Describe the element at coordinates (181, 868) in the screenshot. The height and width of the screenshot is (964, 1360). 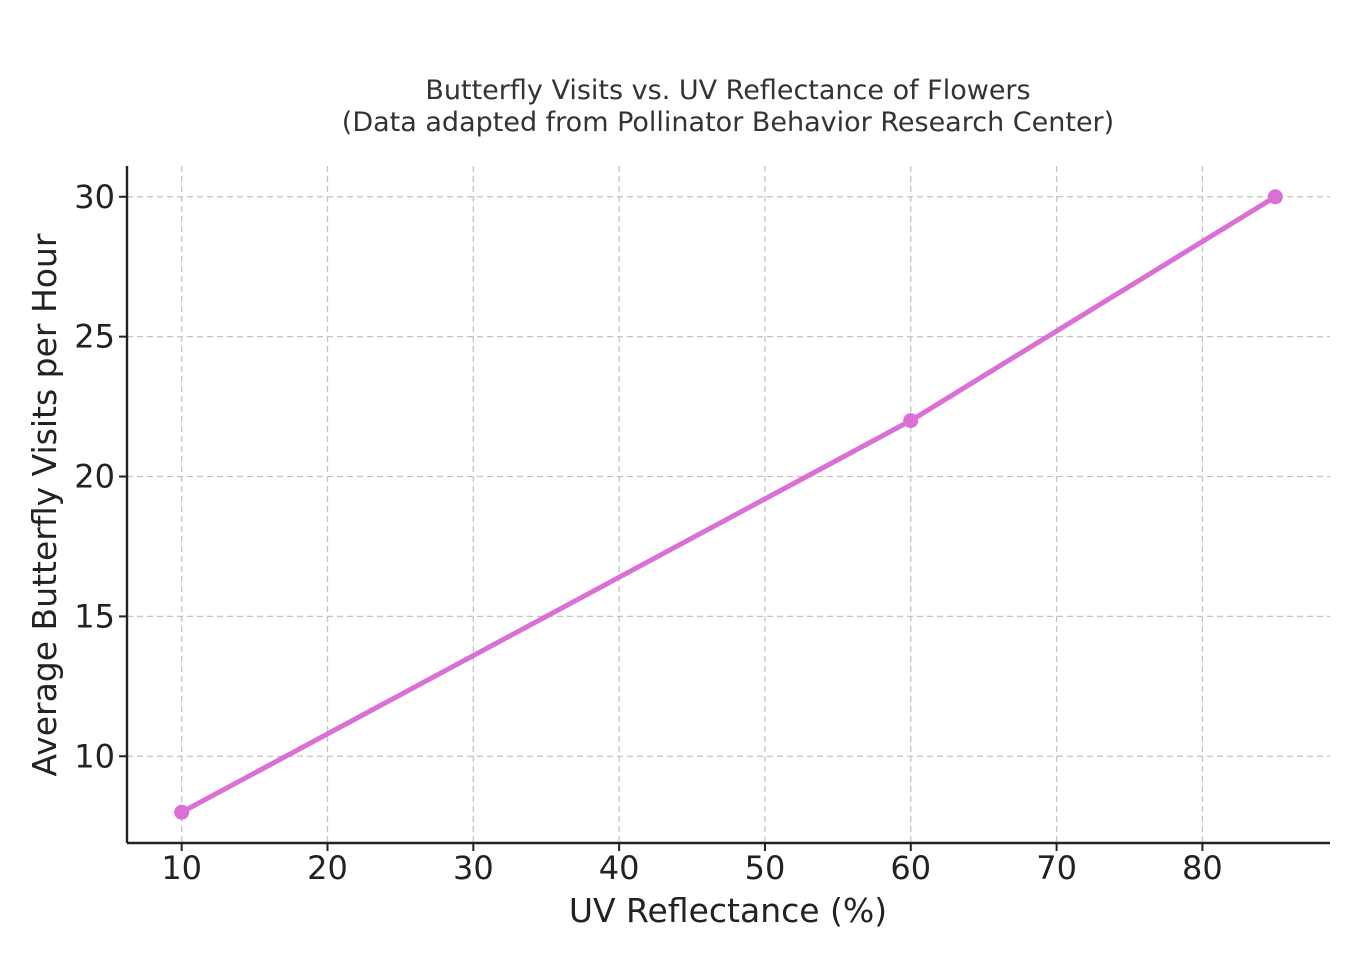
I see `x-tick-label: 10` at that location.